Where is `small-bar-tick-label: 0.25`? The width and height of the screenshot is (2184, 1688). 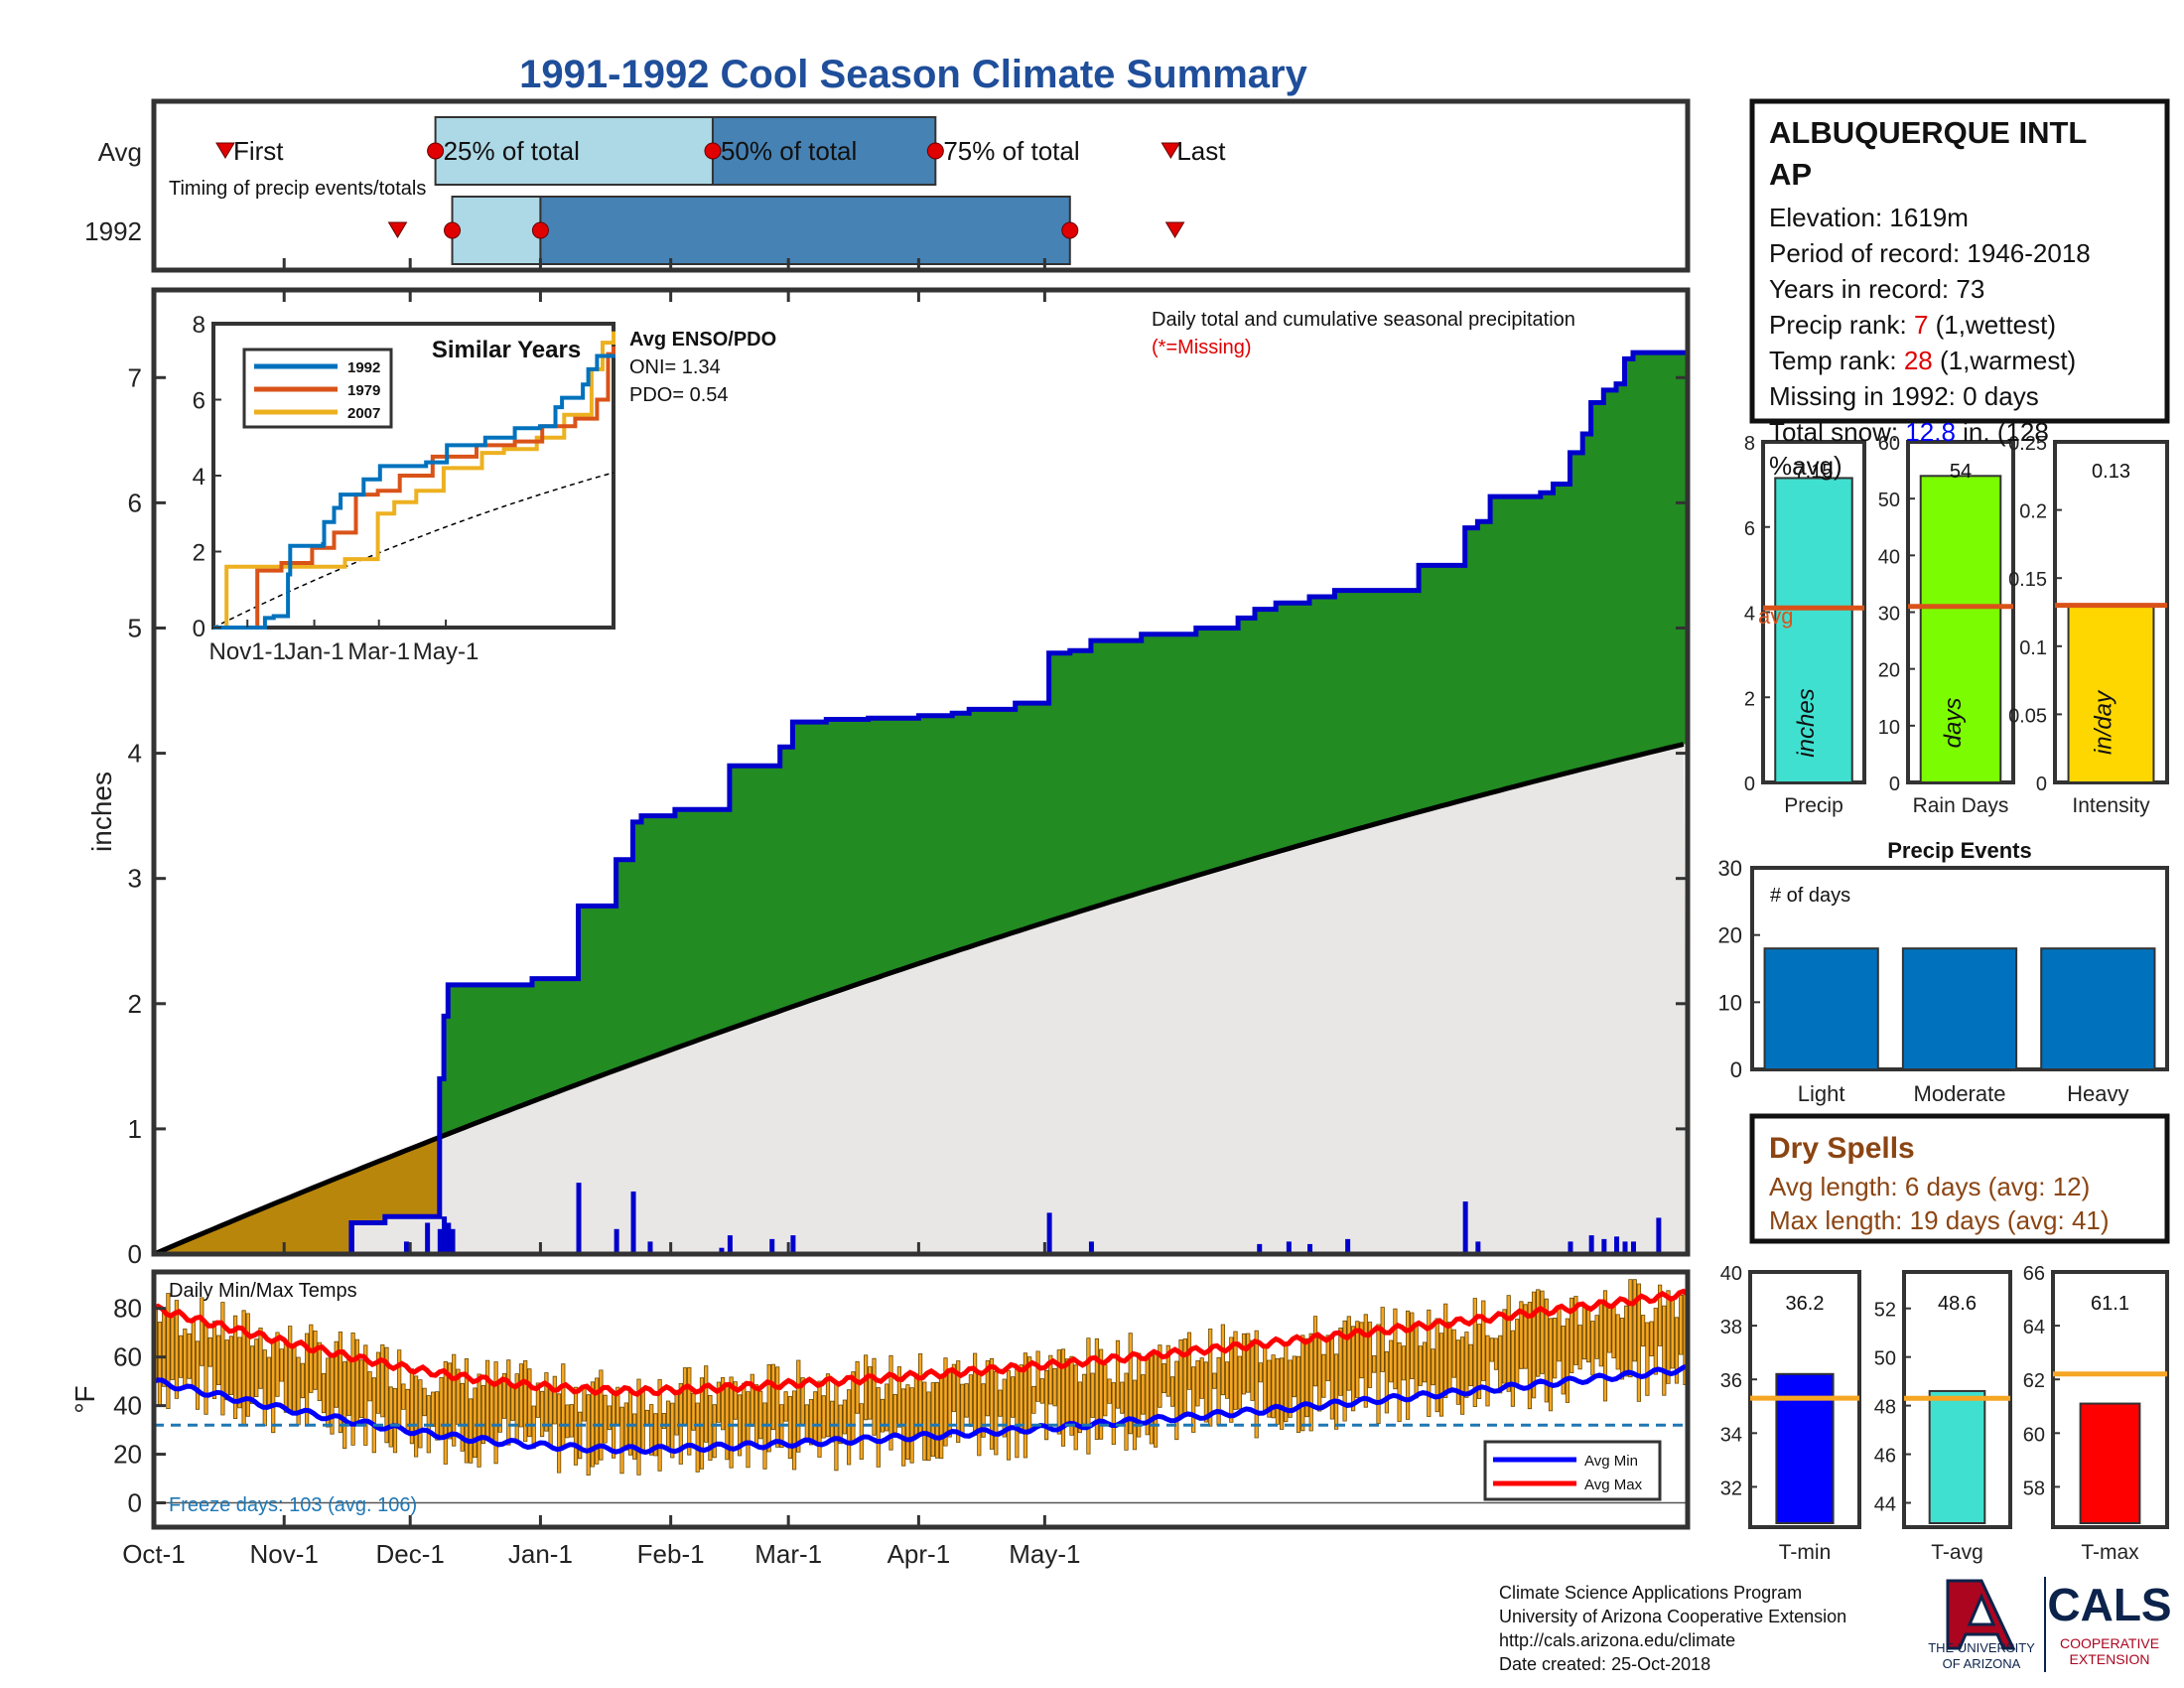 small-bar-tick-label: 0.25 is located at coordinates (2027, 444).